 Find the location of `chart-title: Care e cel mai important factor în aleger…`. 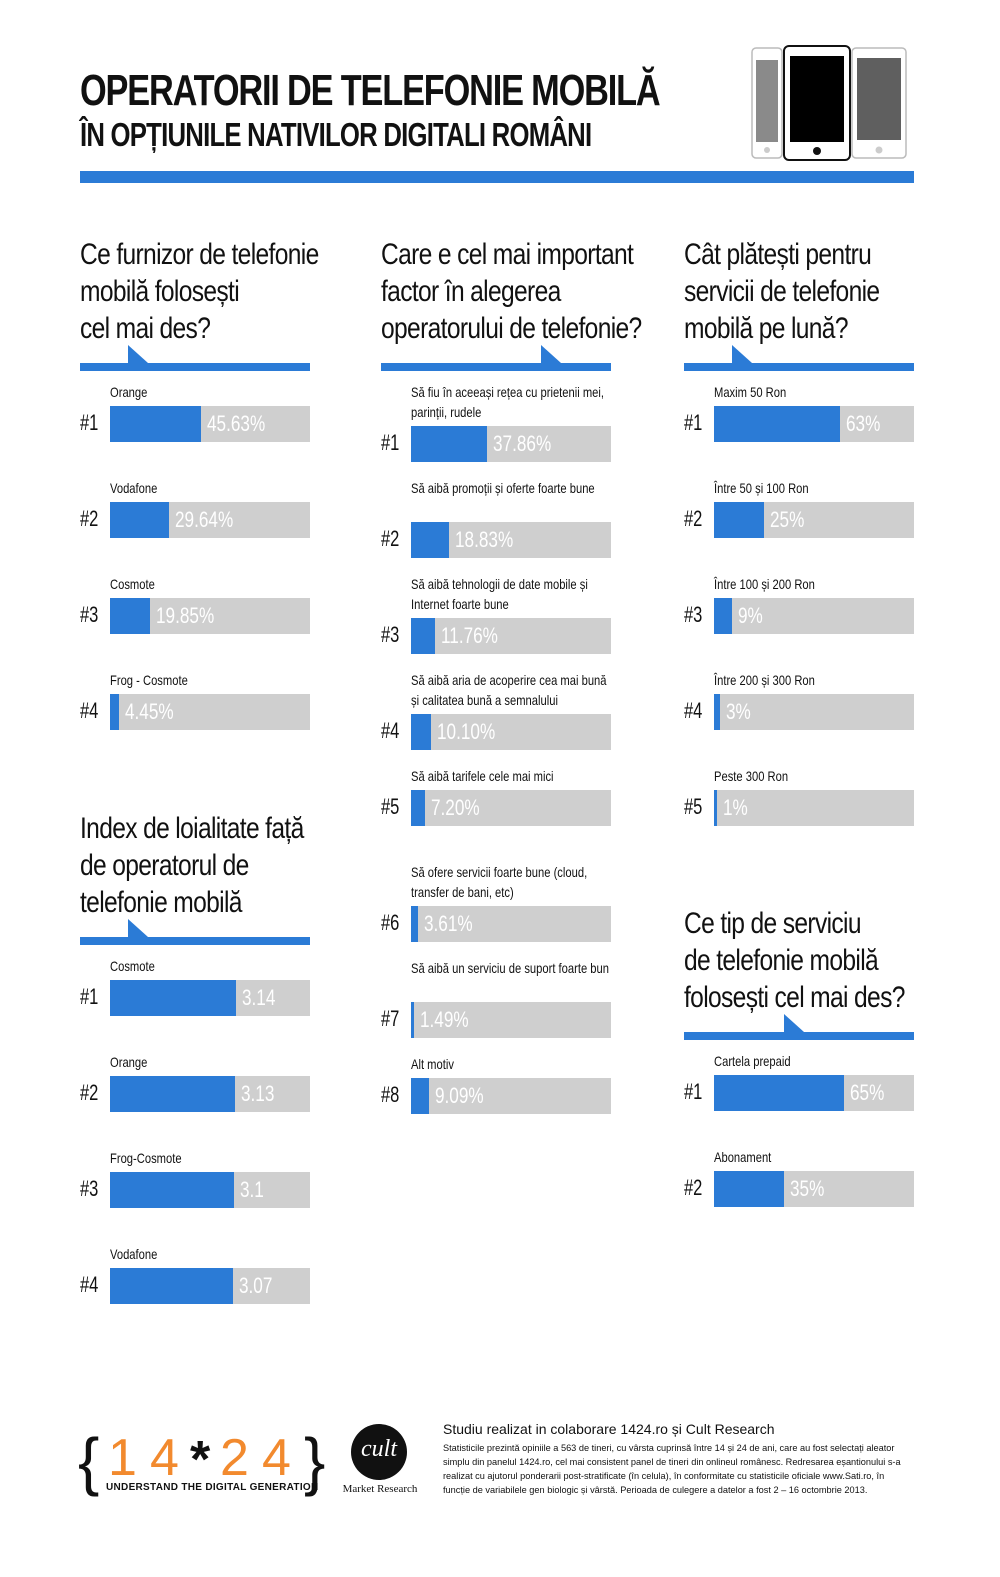

chart-title: Care e cel mai important factor în aleger… is located at coordinates (511, 291).